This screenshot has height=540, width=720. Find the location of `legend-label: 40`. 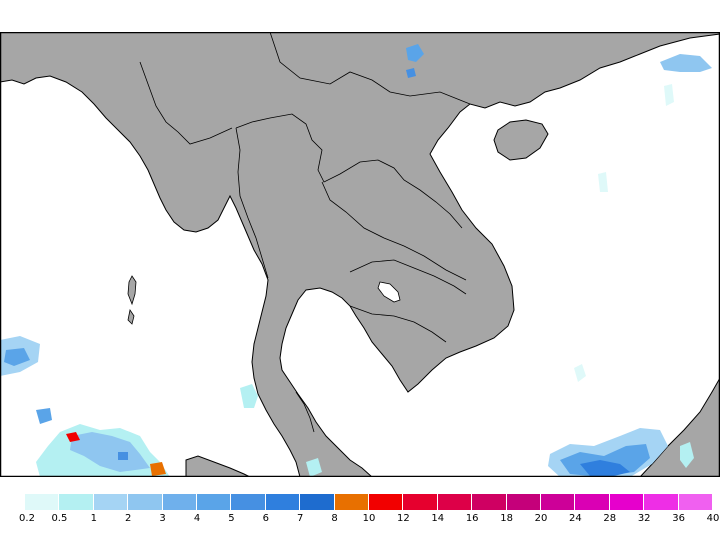

legend-label: 40 is located at coordinates (713, 518).